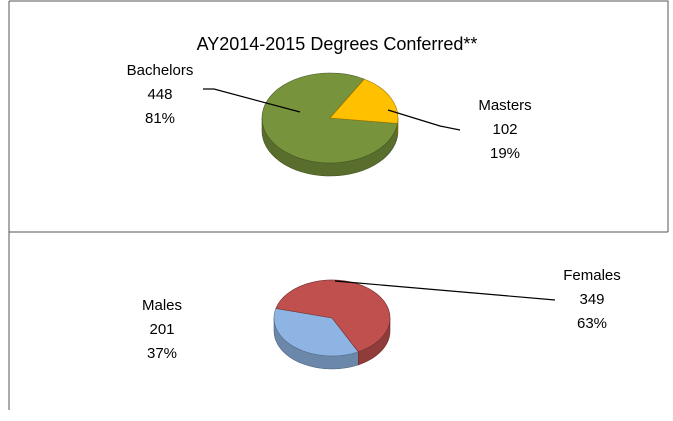 This screenshot has height=421, width=673. I want to click on slice-label-value: 102, so click(504, 129).